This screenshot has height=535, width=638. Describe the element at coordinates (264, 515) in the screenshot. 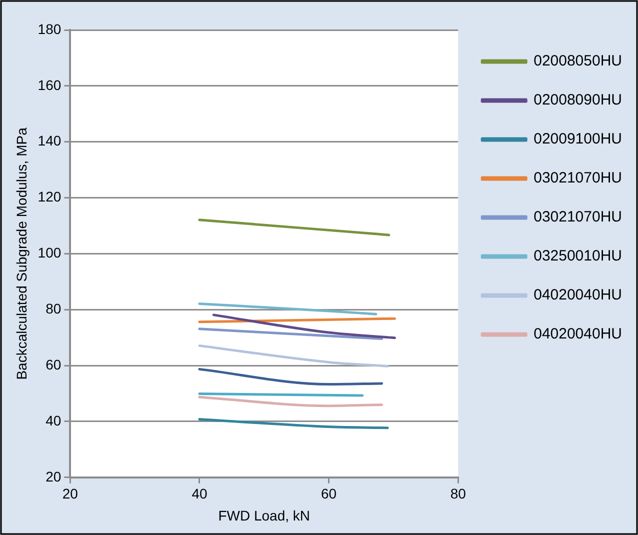

I see `x-axis-title: FWD Load, kN` at that location.